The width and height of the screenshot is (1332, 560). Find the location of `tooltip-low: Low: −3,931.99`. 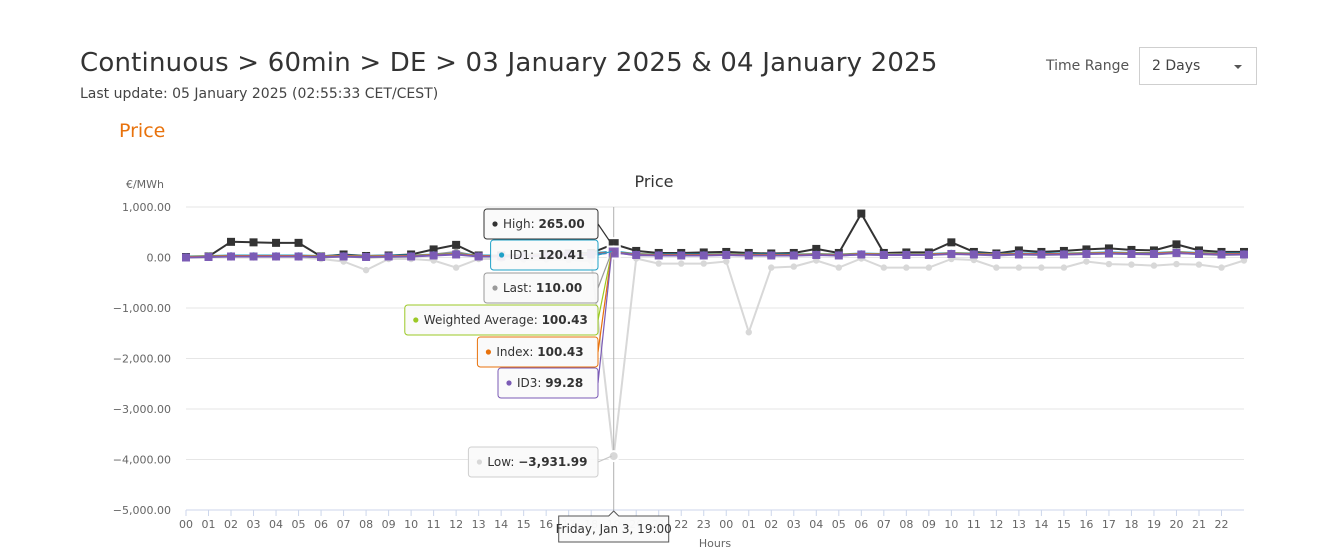

tooltip-low: Low: −3,931.99 is located at coordinates (539, 462).